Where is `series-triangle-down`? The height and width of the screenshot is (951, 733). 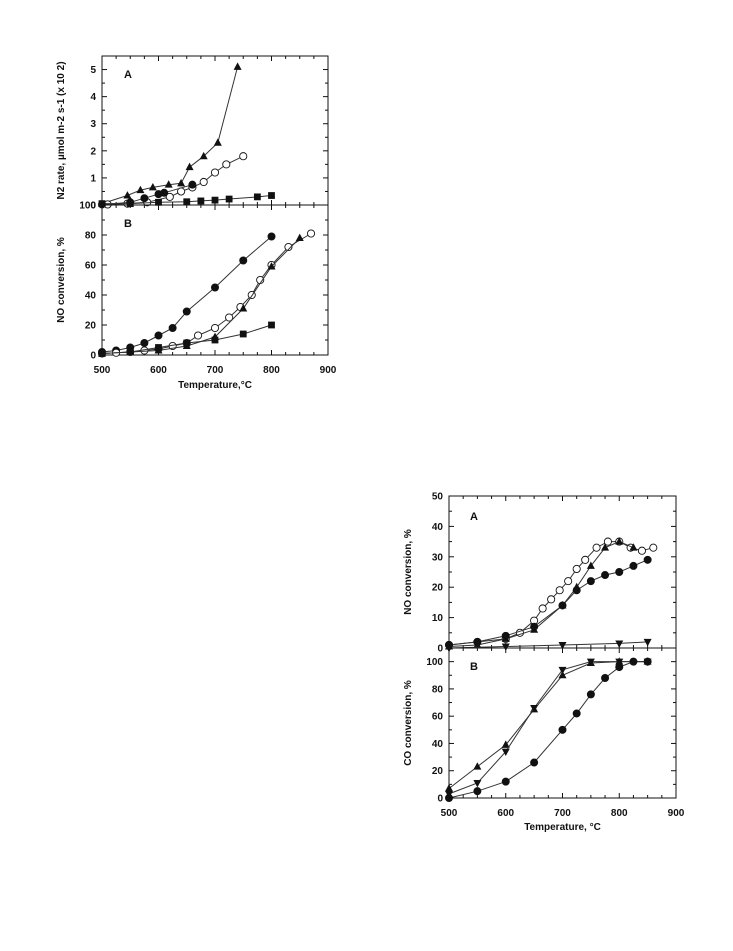
series-triangle-down is located at coordinates (548, 728).